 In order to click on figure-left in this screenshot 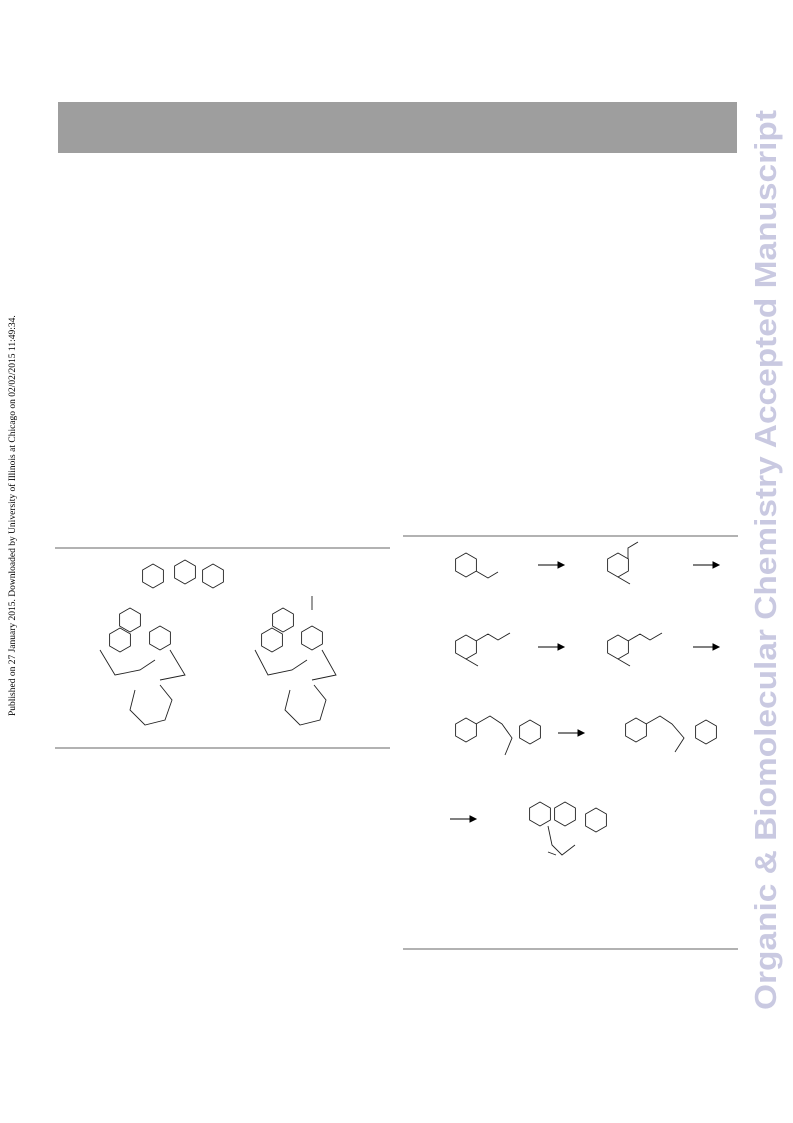, I will do `click(222, 648)`.